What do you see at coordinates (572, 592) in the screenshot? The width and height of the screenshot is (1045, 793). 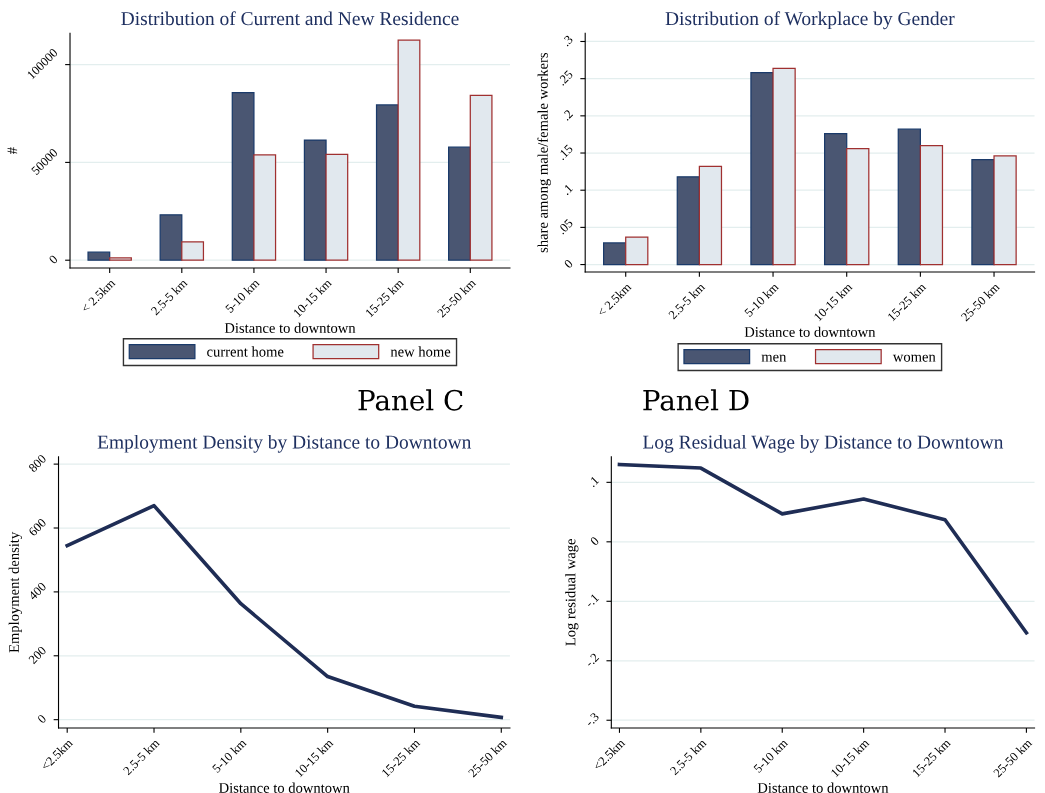 I see `y-axis-title: Log residual wage` at bounding box center [572, 592].